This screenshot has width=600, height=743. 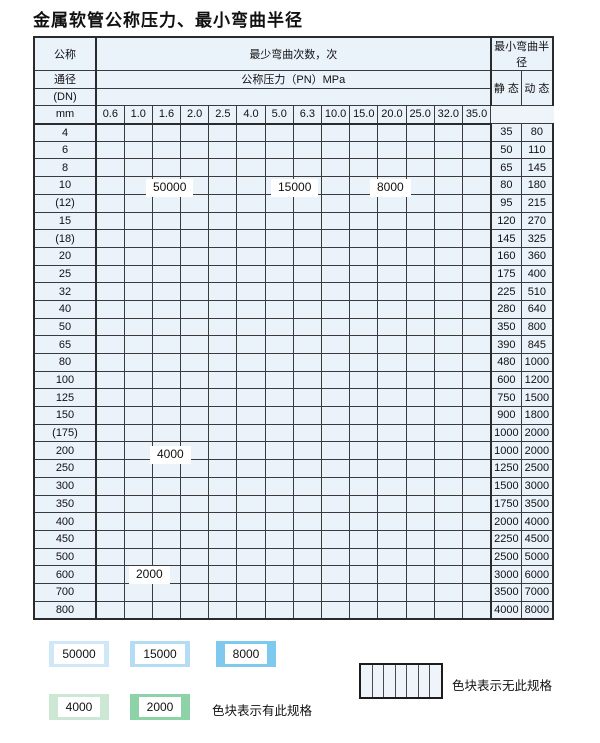 I want to click on row-dn-value: 600, so click(x=65, y=574).